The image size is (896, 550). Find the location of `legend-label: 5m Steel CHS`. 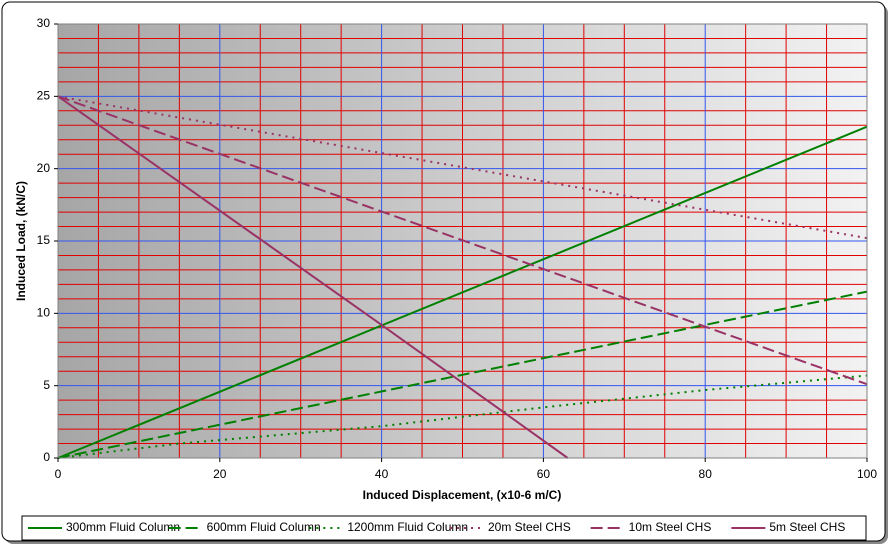

legend-label: 5m Steel CHS is located at coordinates (807, 527).